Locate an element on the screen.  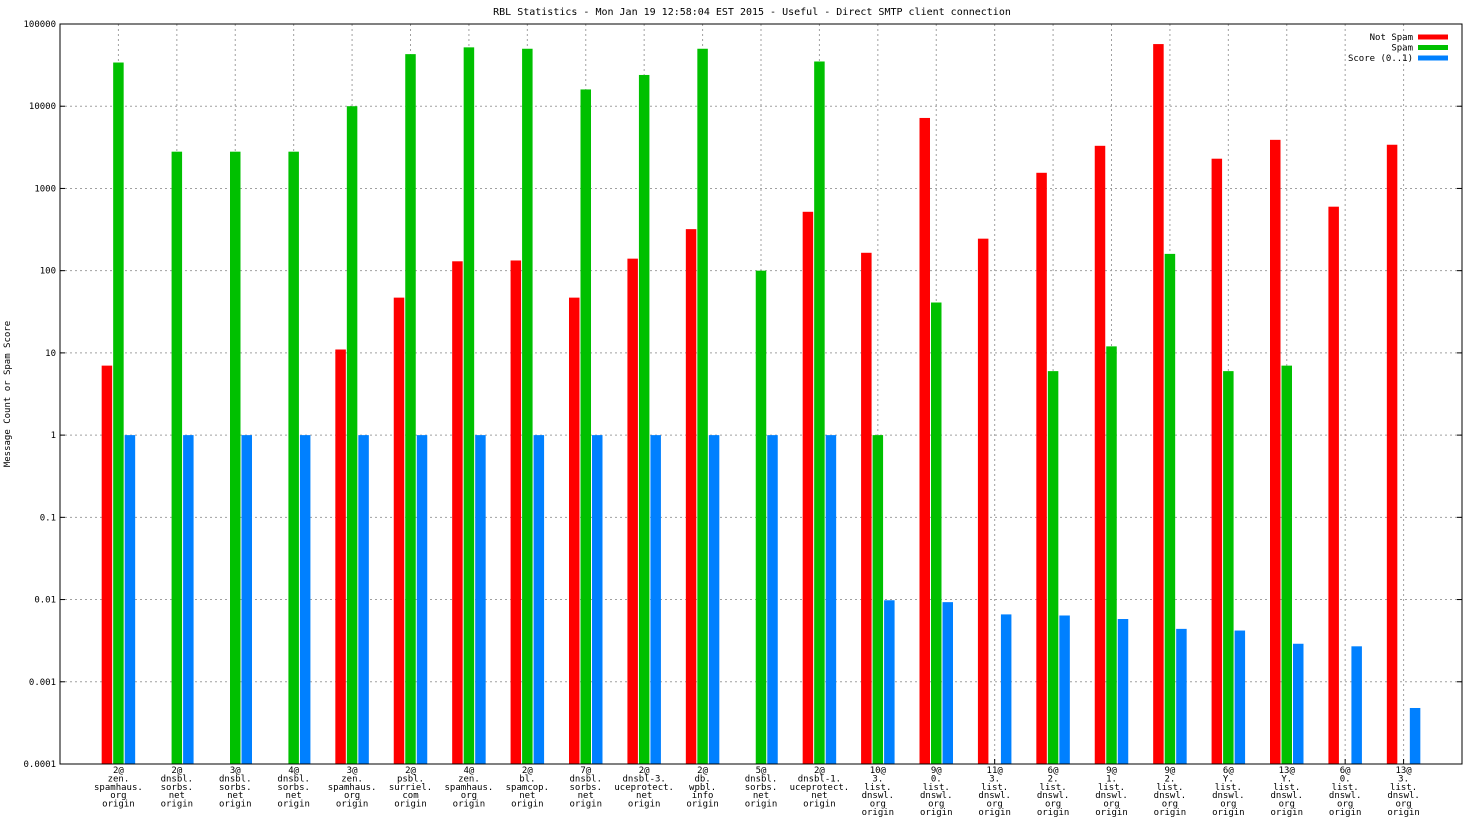
x-category-label-line: 9@ is located at coordinates (936, 771).